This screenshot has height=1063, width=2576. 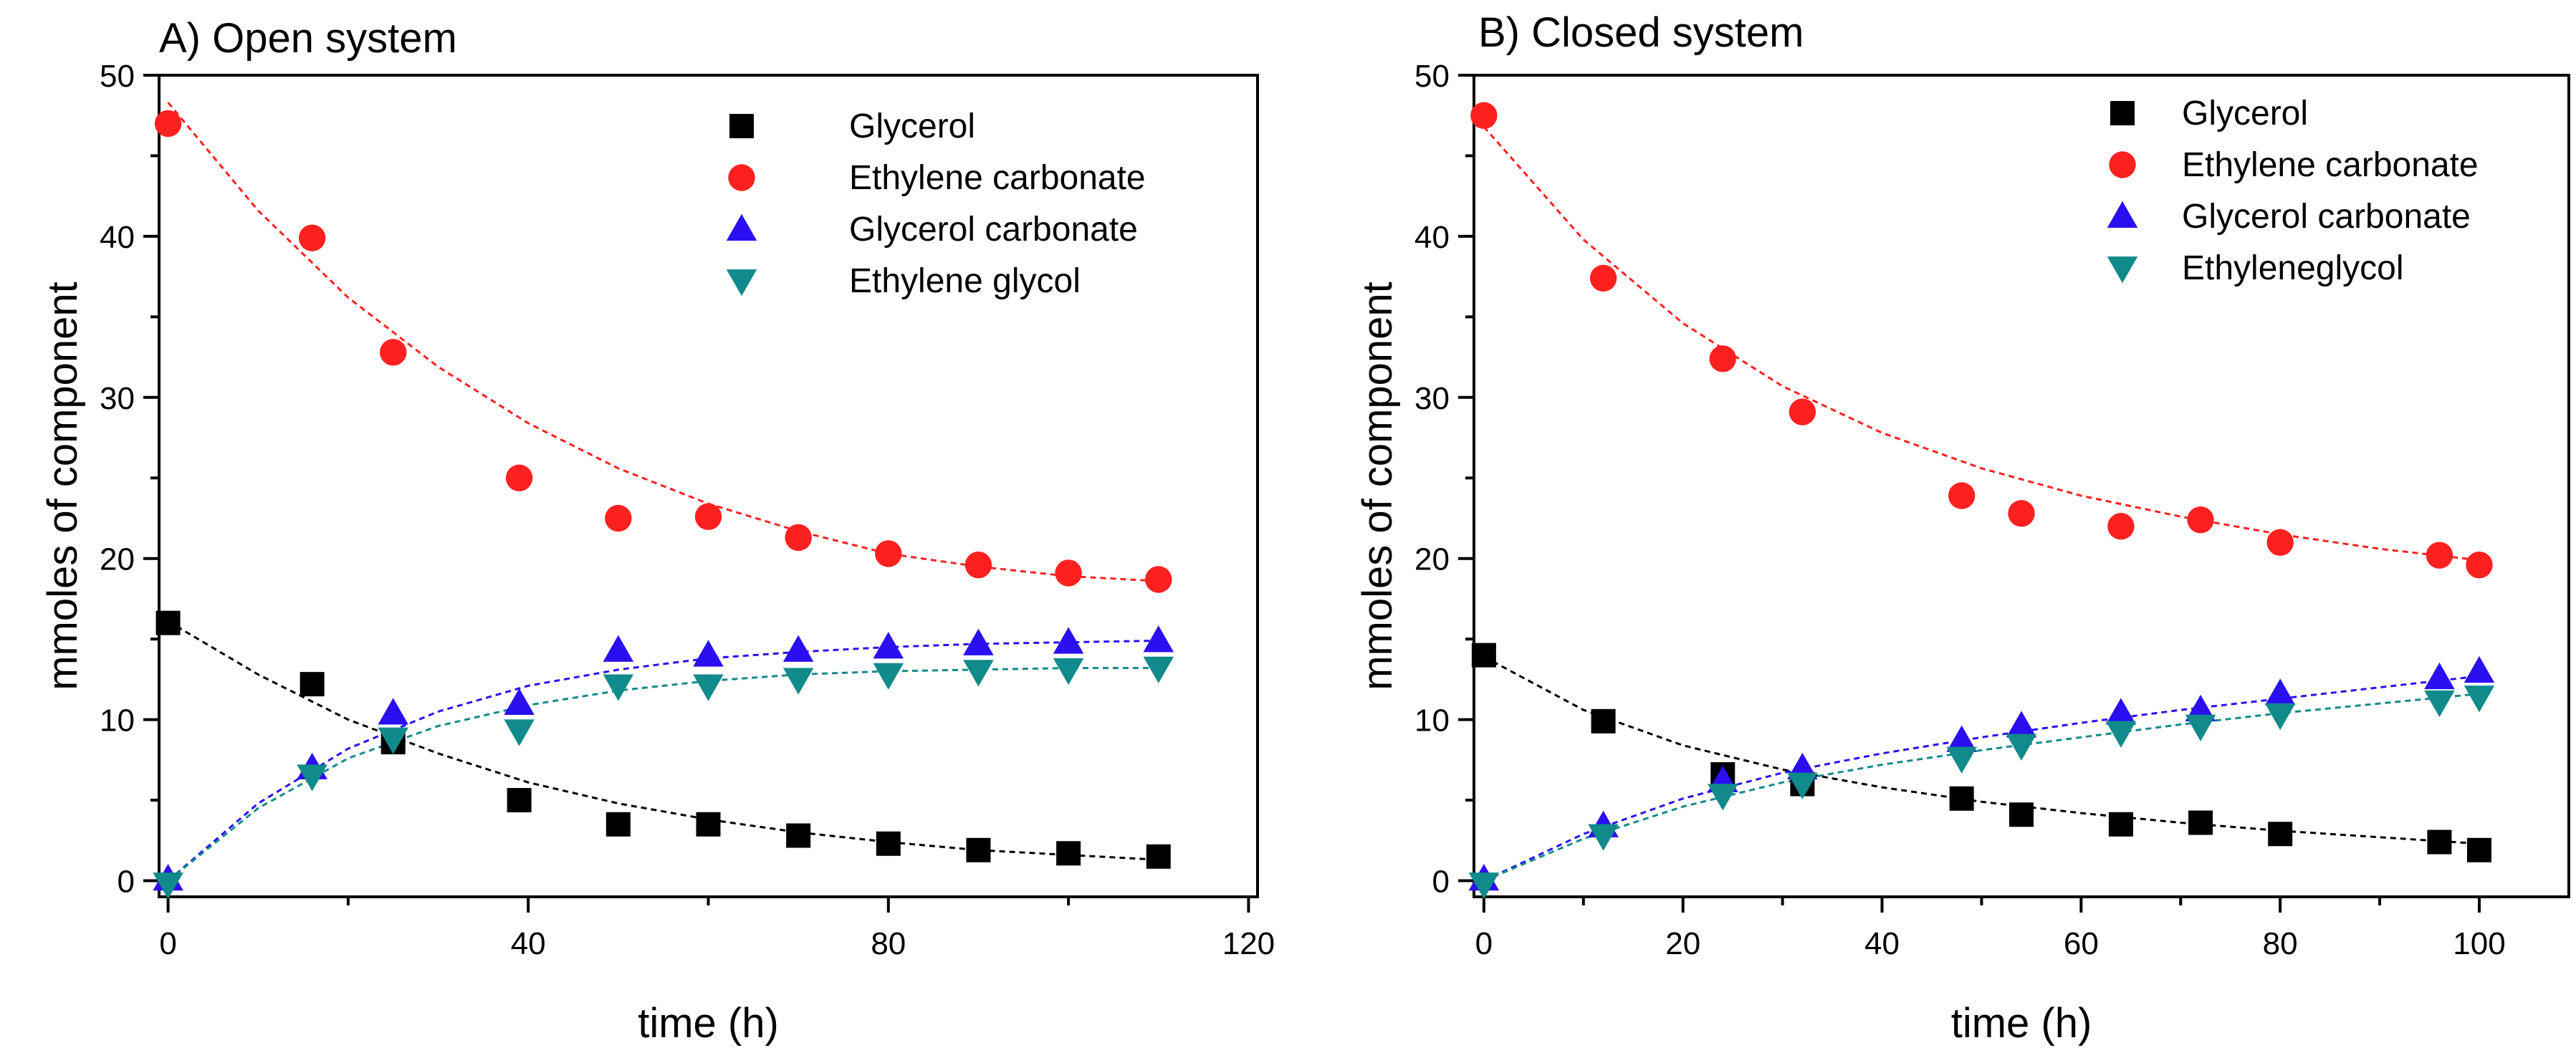 What do you see at coordinates (1432, 721) in the screenshot?
I see `y-tick-label: 10` at bounding box center [1432, 721].